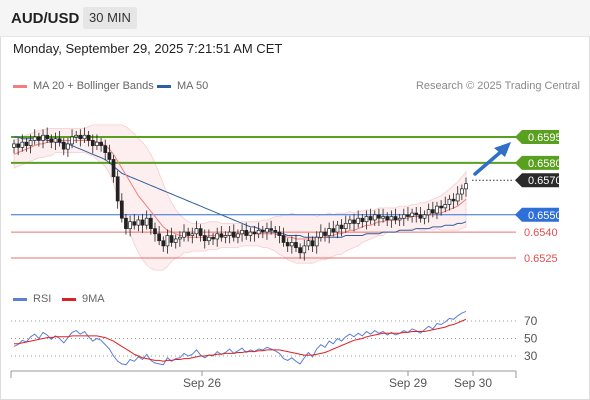 This screenshot has width=590, height=400. Describe the element at coordinates (240, 338) in the screenshot. I see `rsi-line` at that location.